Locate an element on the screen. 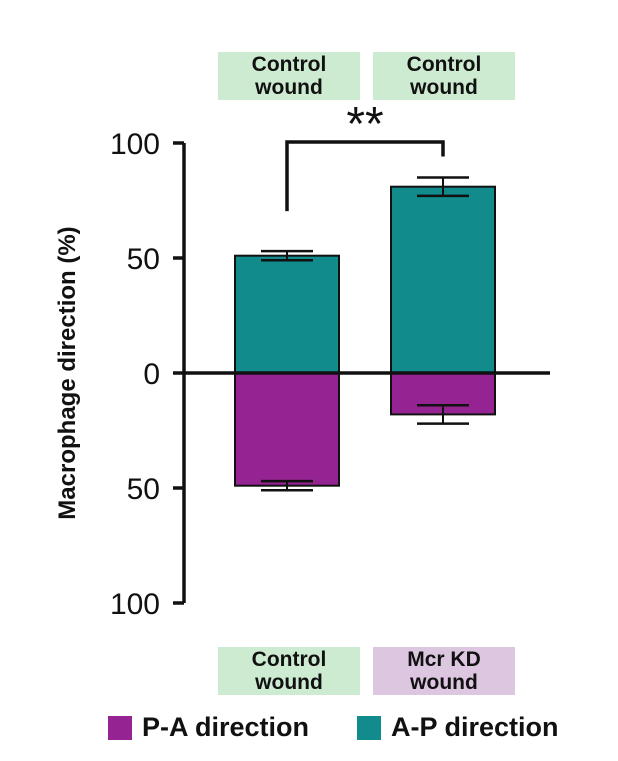 Image resolution: width=618 pixels, height=761 pixels. top-label-group-2-text: Control wound is located at coordinates (444, 76).